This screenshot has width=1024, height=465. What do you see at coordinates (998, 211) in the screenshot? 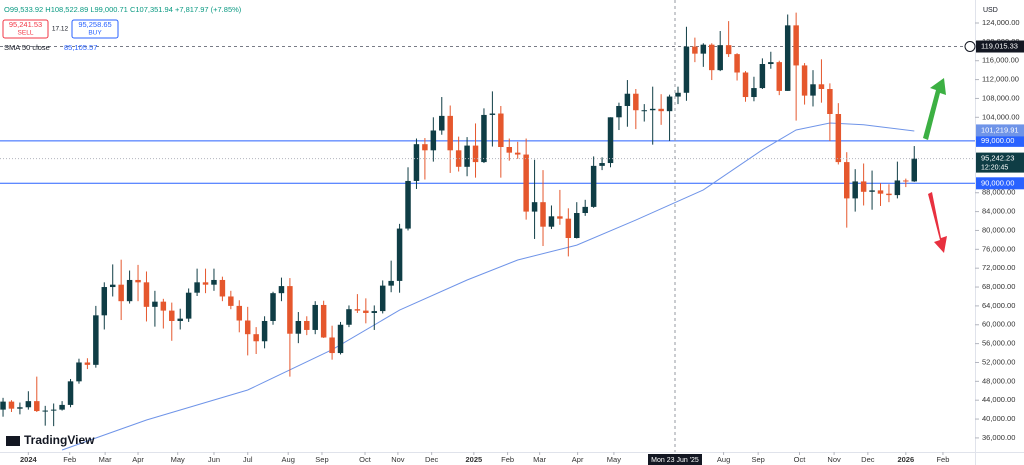
I see `y-tick-label: 84,000.00` at bounding box center [998, 211].